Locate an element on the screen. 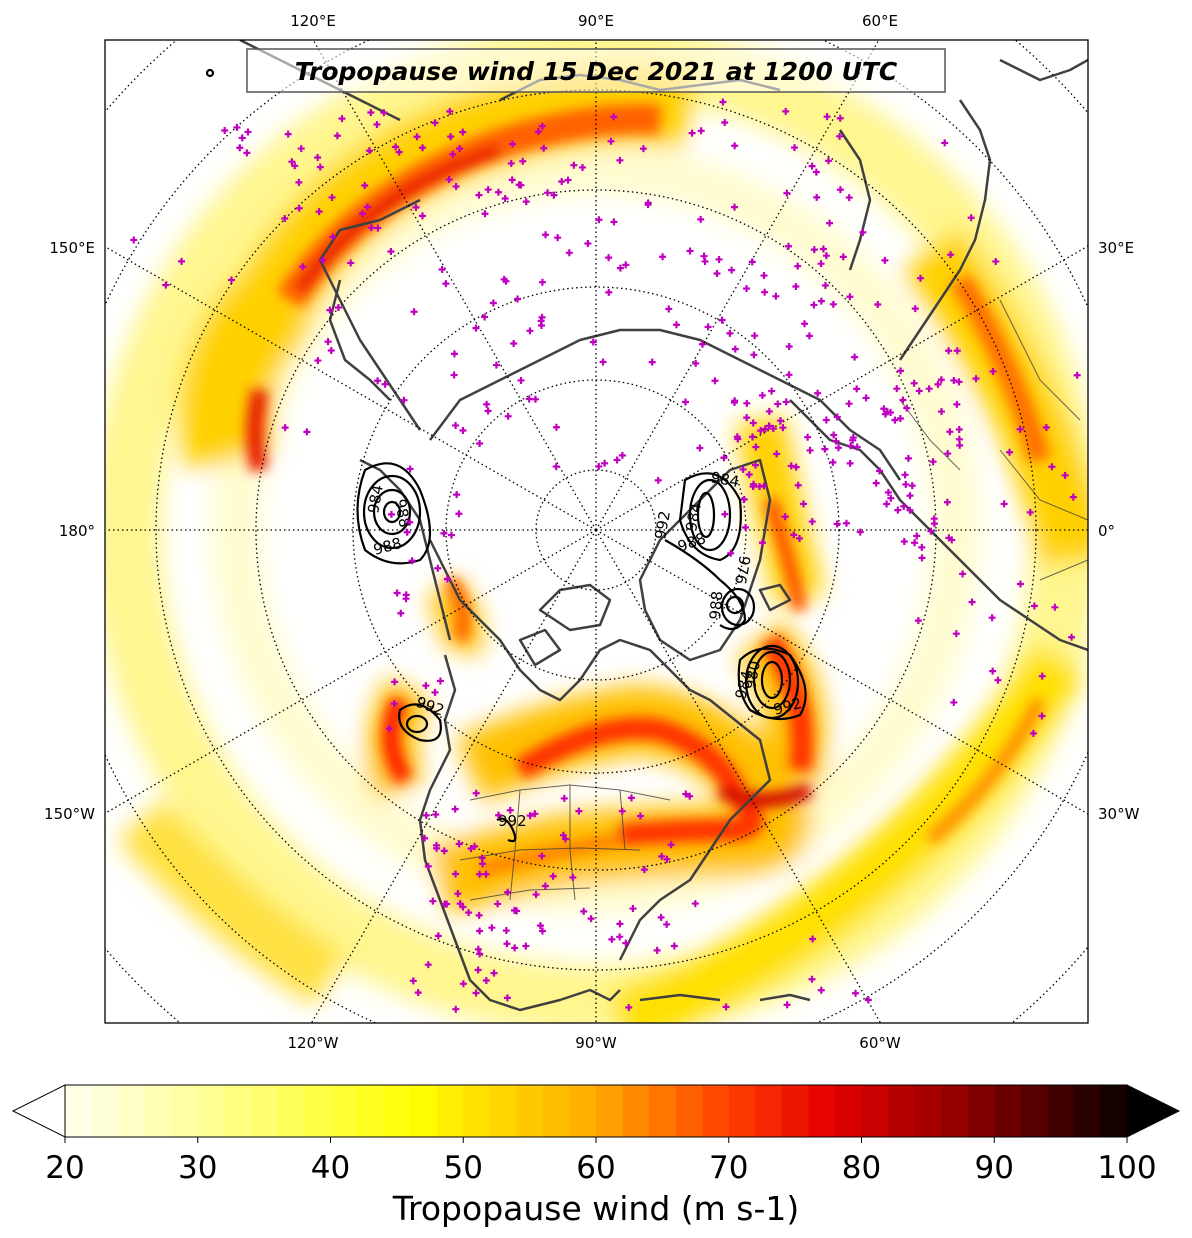 This screenshot has height=1238, width=1192. contour-label: 992 is located at coordinates (662, 524).